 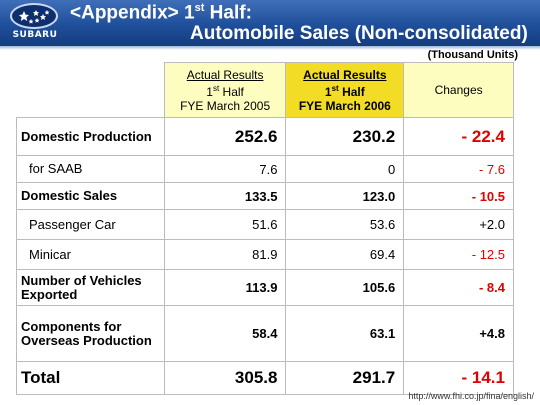 I want to click on column-header-changes: Changes, so click(x=458, y=90).